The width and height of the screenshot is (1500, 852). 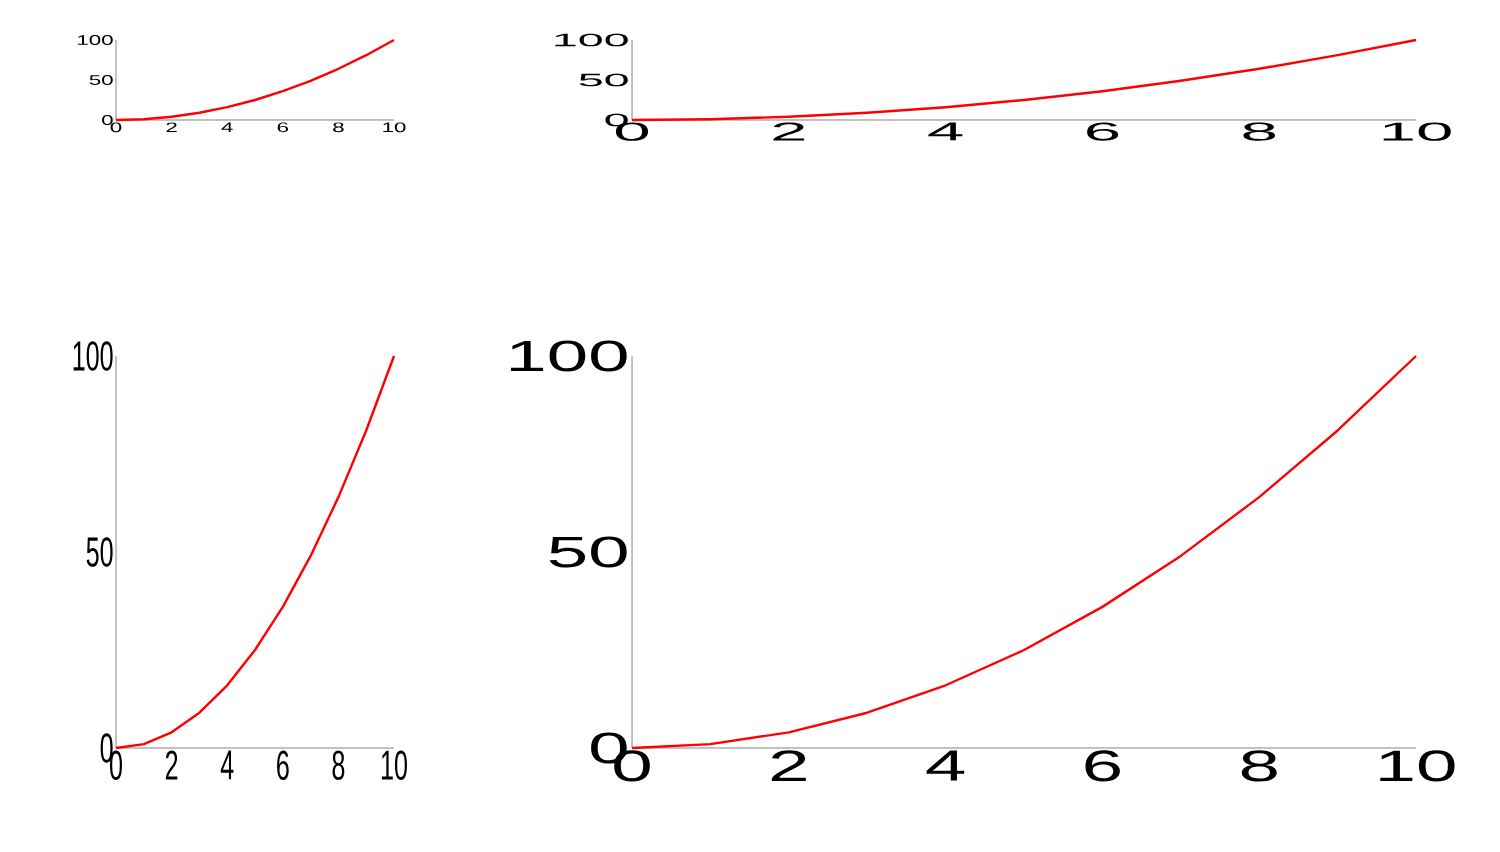 I want to click on x-tick-label: 0, so click(x=632, y=131).